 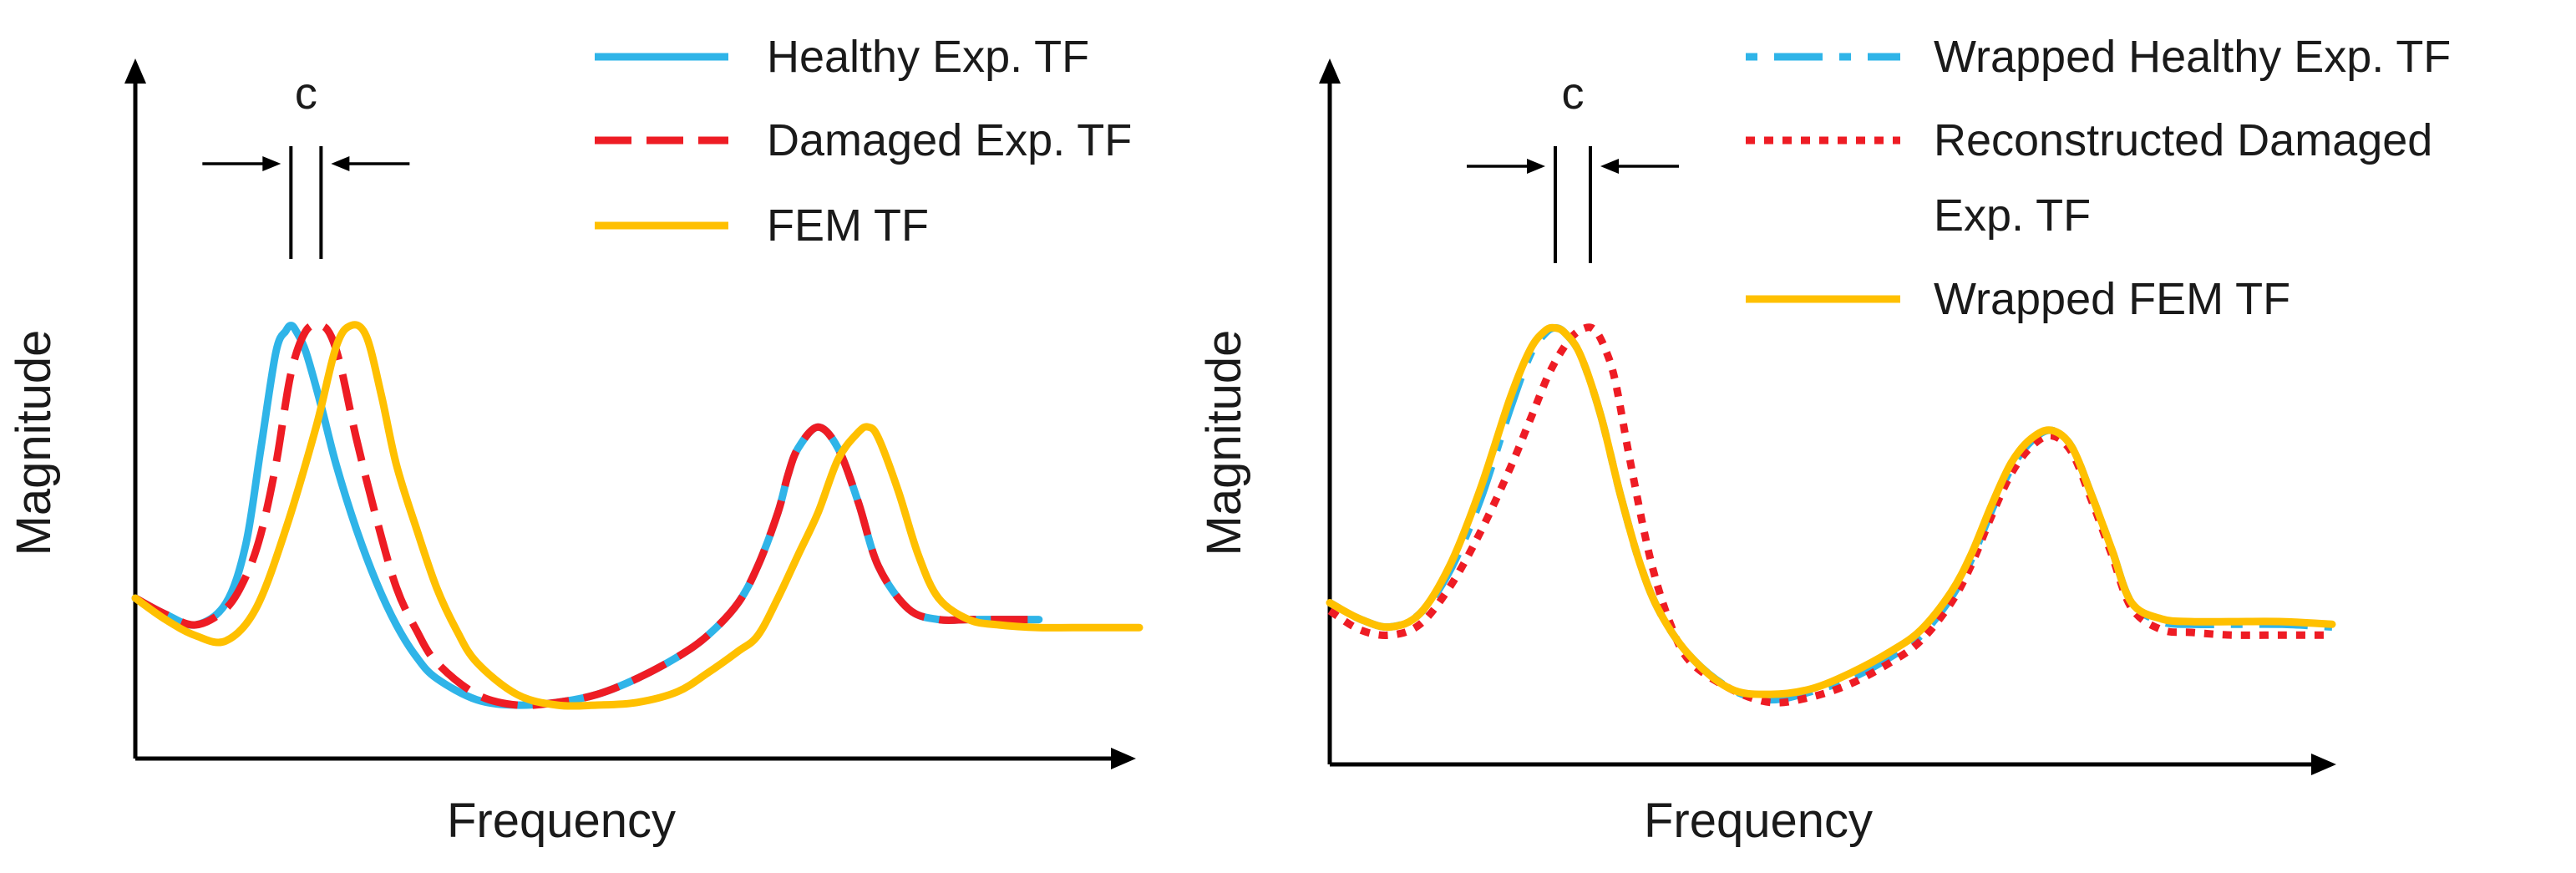 I want to click on legend-label-2: Damaged Exp. TF, so click(x=949, y=140).